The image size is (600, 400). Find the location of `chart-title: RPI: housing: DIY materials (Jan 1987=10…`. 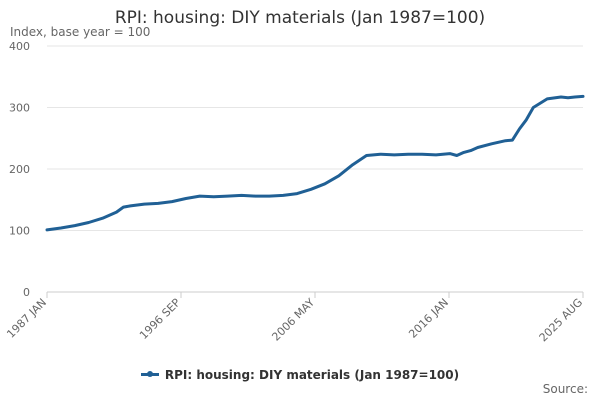

chart-title: RPI: housing: DIY materials (Jan 1987=10… is located at coordinates (300, 18).